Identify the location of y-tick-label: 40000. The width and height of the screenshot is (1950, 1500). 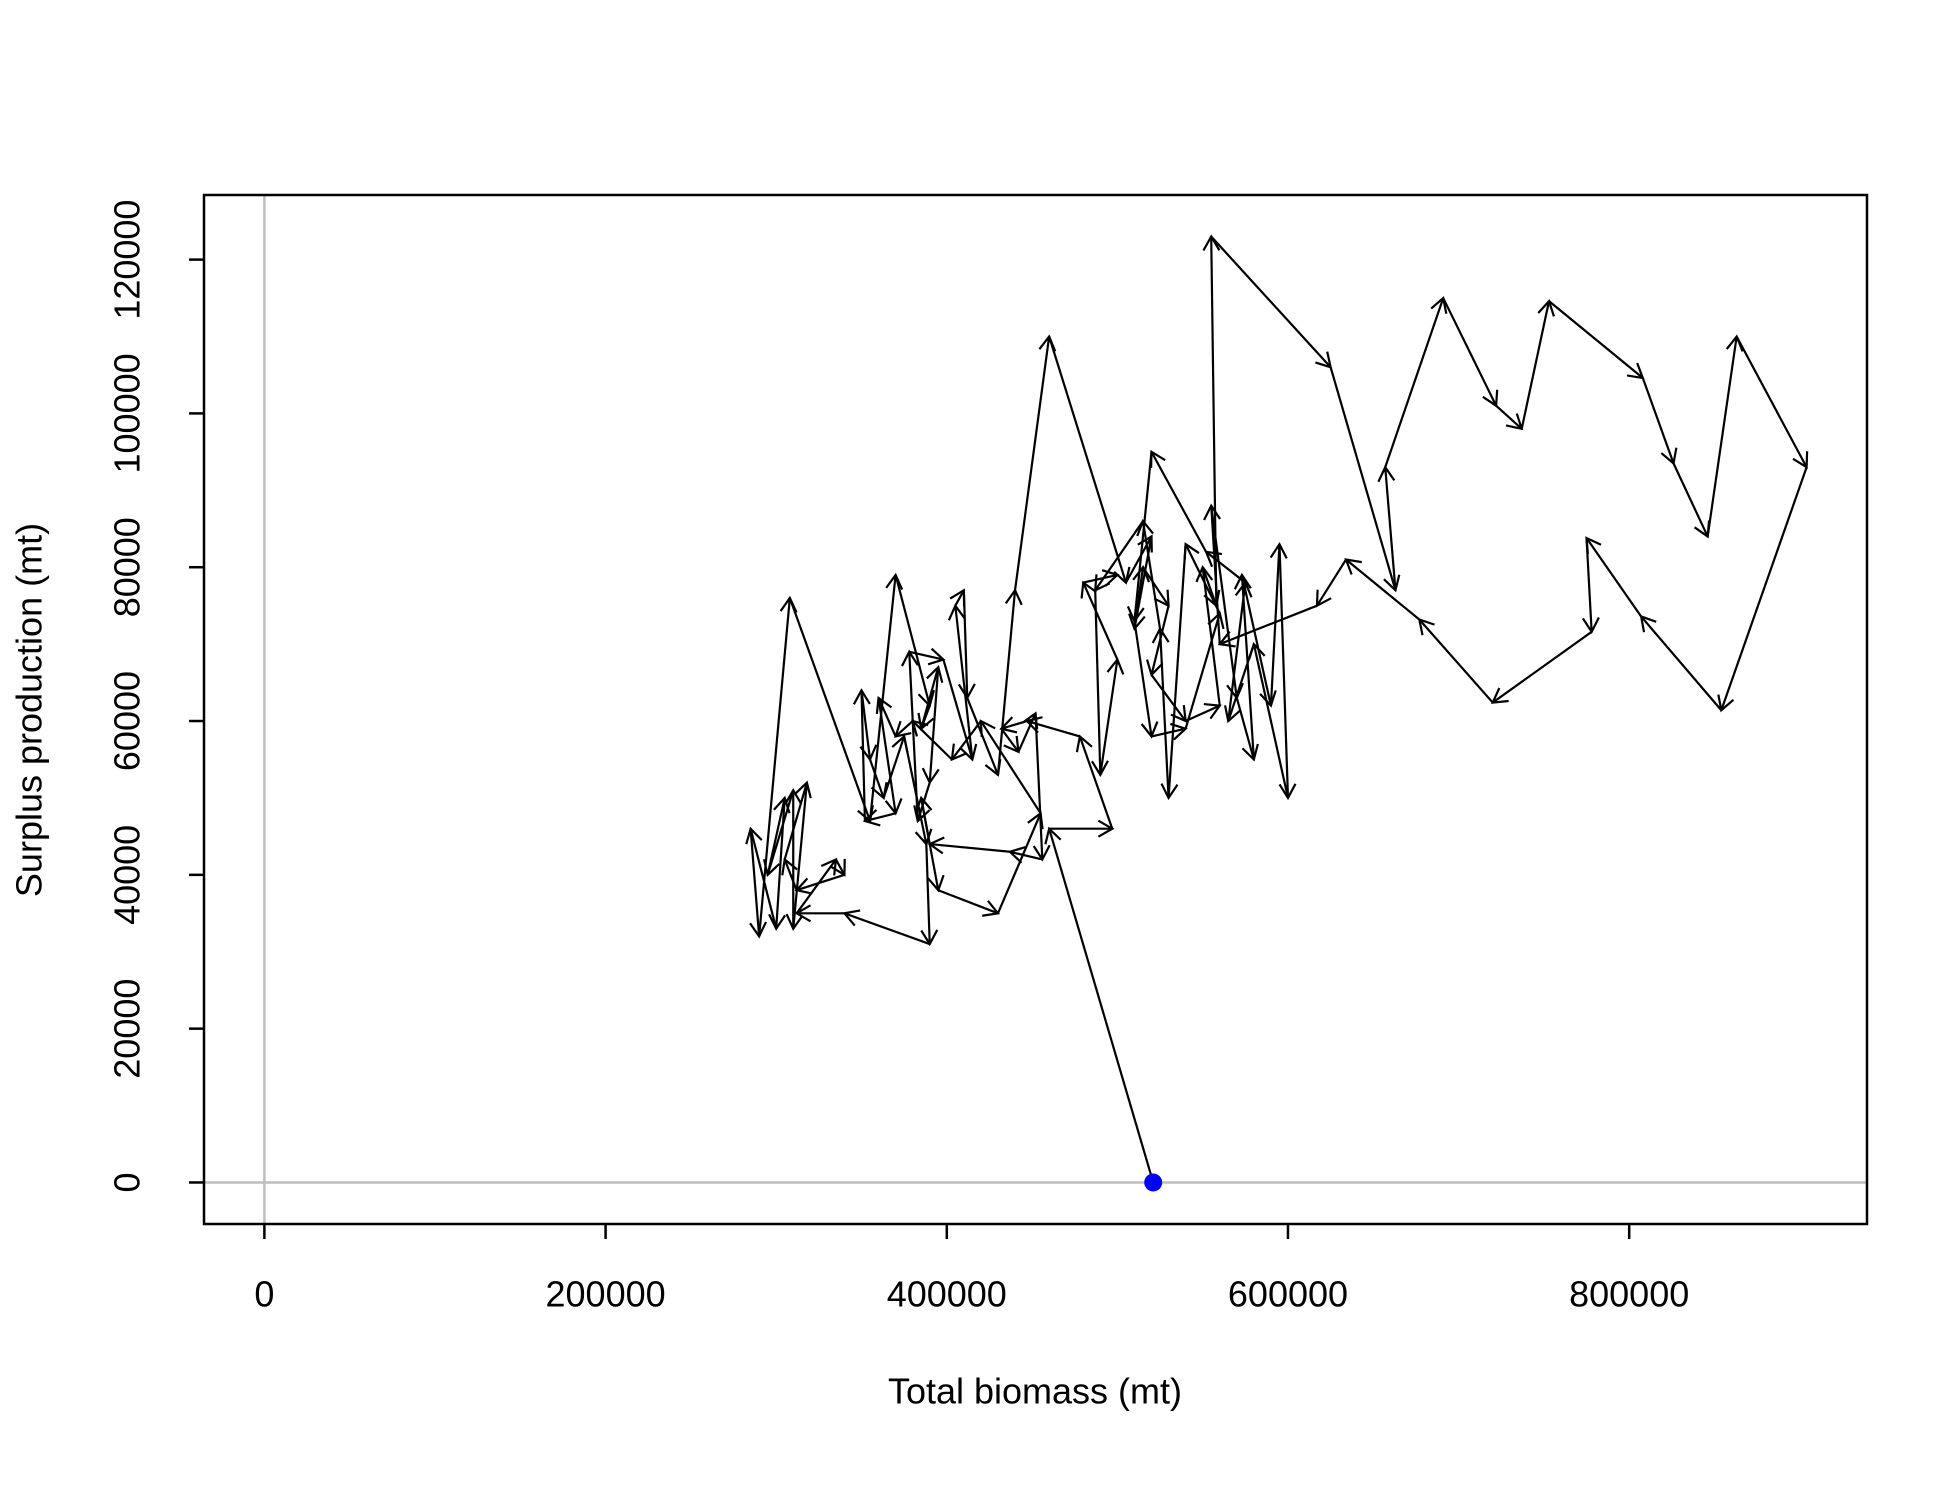
(127, 875).